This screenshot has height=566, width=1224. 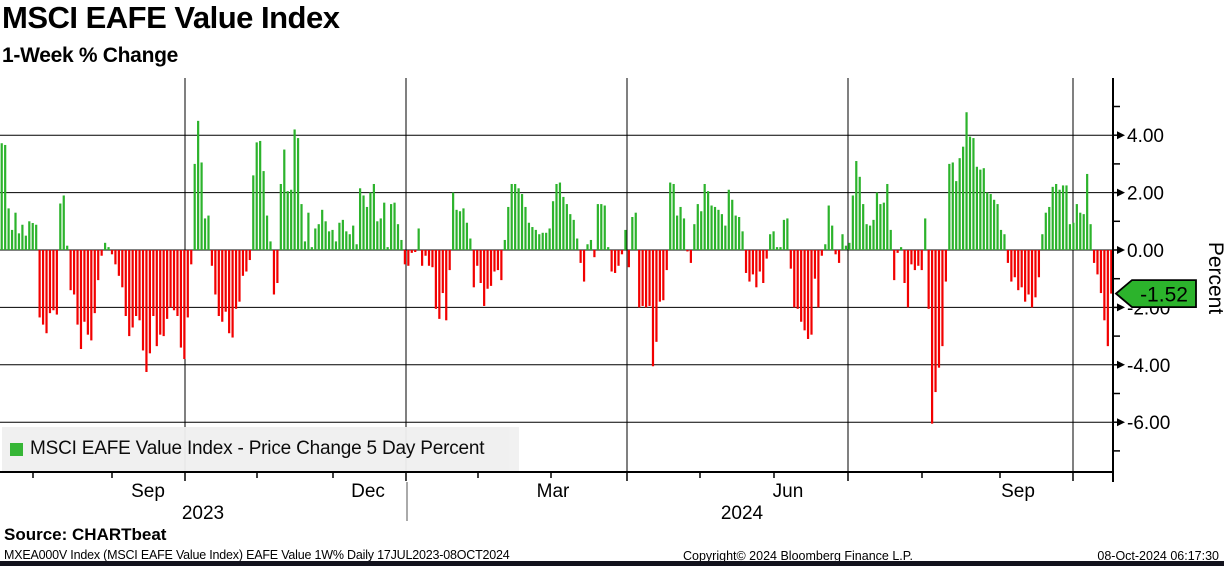 What do you see at coordinates (1145, 251) in the screenshot?
I see `y-tick-label: 0.00` at bounding box center [1145, 251].